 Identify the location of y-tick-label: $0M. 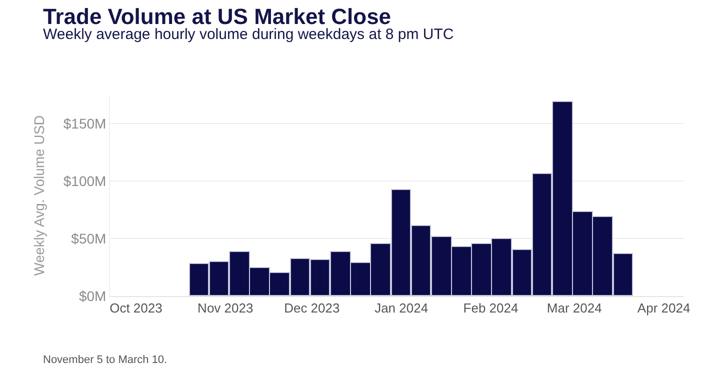
(92, 296).